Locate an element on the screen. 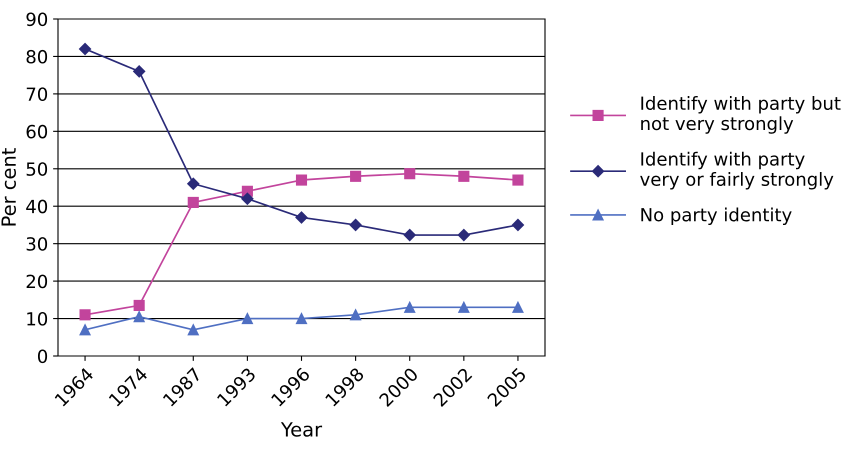 This screenshot has height=471, width=859. y-tick-label: 90 is located at coordinates (37, 19).